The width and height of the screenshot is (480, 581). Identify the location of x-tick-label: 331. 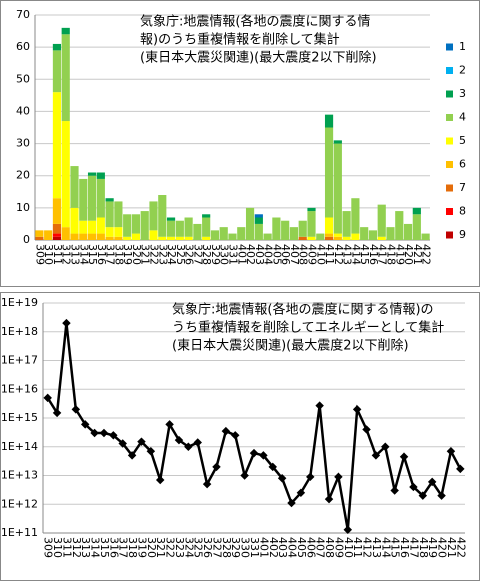
(233, 254).